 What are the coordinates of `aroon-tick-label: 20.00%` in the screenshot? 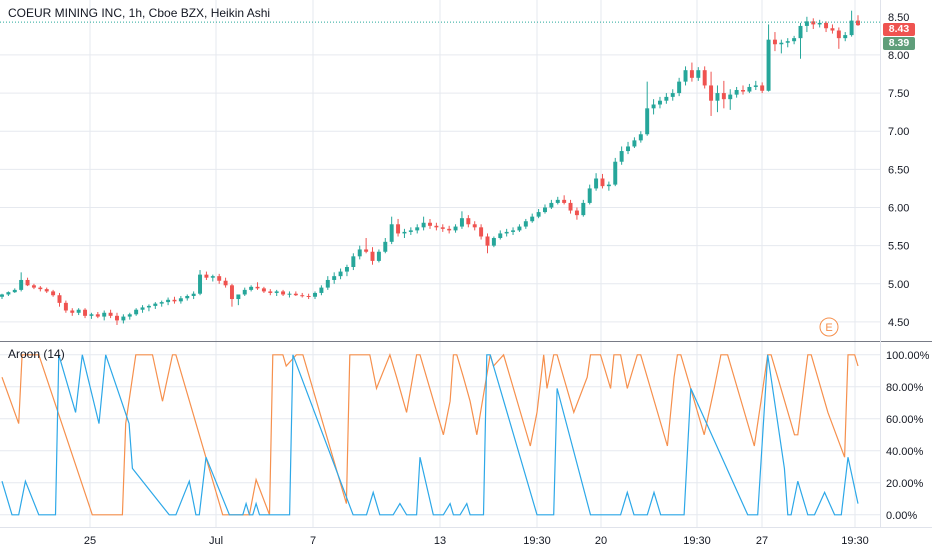 It's located at (905, 484).